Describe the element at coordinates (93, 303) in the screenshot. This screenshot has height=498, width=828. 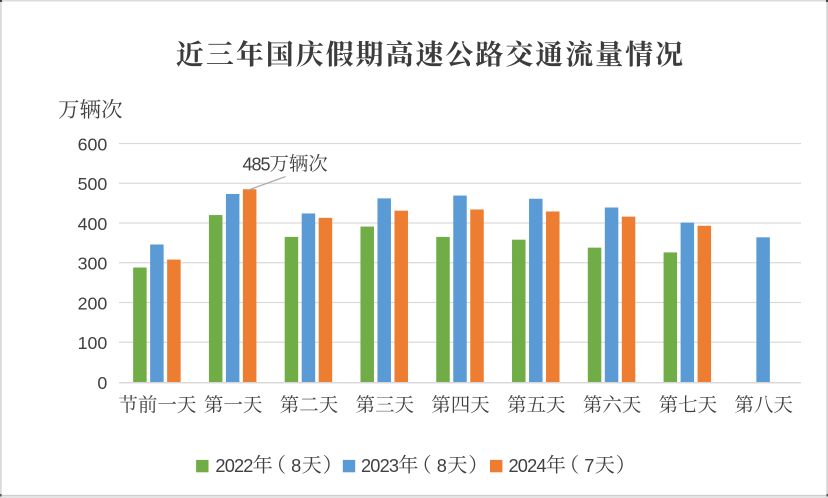
I see `svg-text: 200` at that location.